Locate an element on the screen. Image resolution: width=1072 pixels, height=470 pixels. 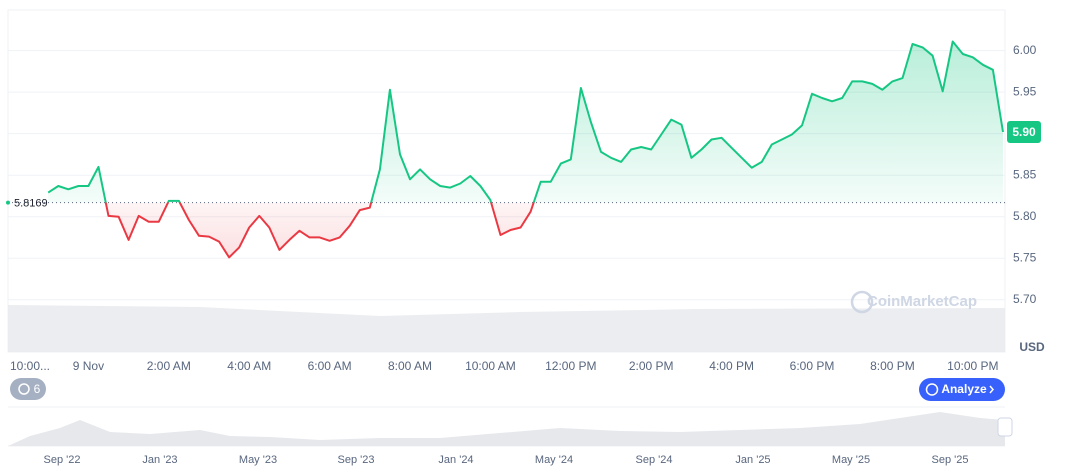
badge-bg is located at coordinates (28, 389).